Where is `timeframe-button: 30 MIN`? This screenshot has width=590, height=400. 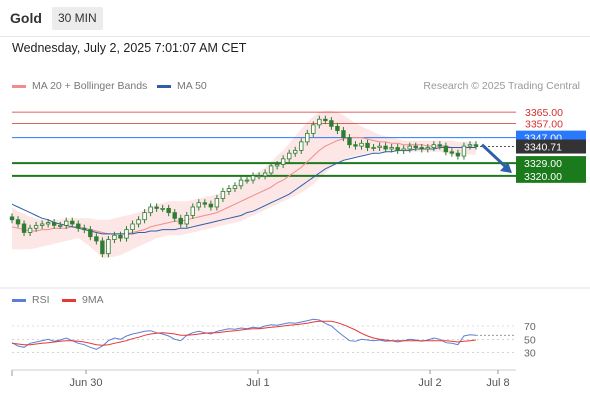 timeframe-button: 30 MIN is located at coordinates (77, 18).